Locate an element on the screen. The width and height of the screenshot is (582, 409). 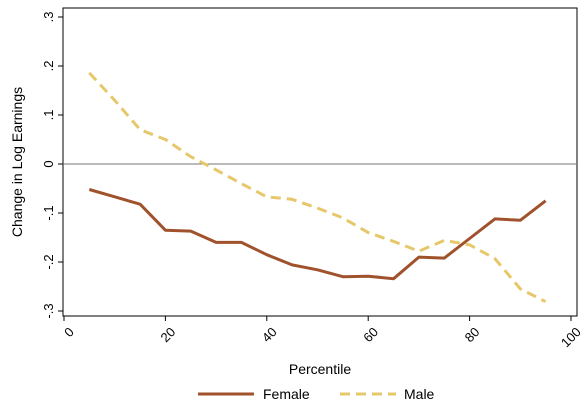
x-tick-label: 100 is located at coordinates (570, 337).